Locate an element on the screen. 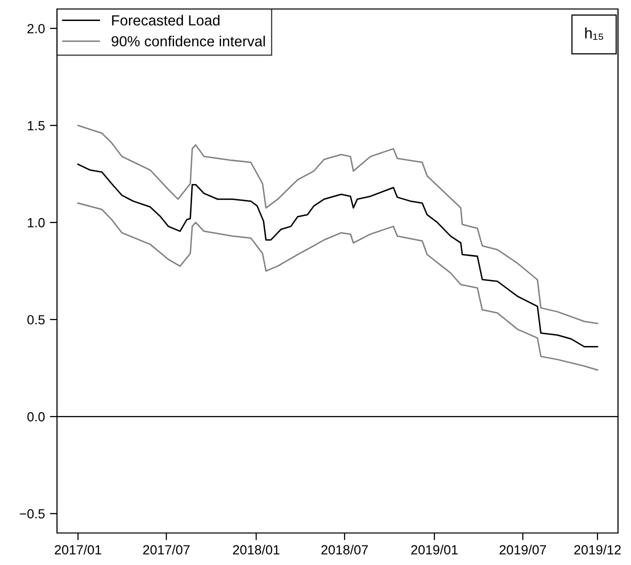 This screenshot has width=631, height=565. x-tick-label: 2018/01 is located at coordinates (256, 549).